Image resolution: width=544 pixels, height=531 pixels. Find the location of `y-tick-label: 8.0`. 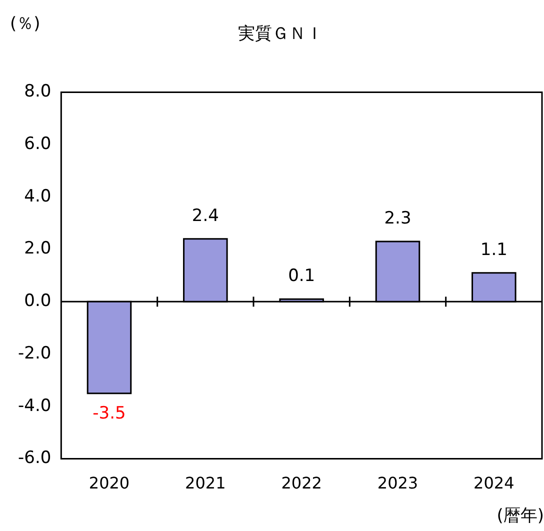

y-tick-label: 8.0 is located at coordinates (38, 92).